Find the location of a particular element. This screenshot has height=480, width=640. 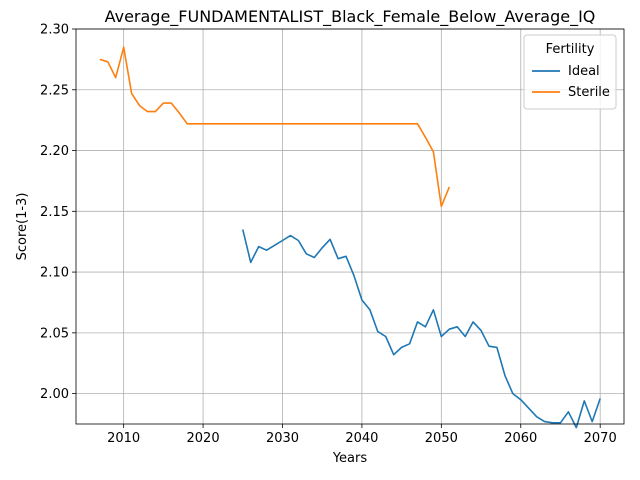

legend-title: Fertility is located at coordinates (570, 49).